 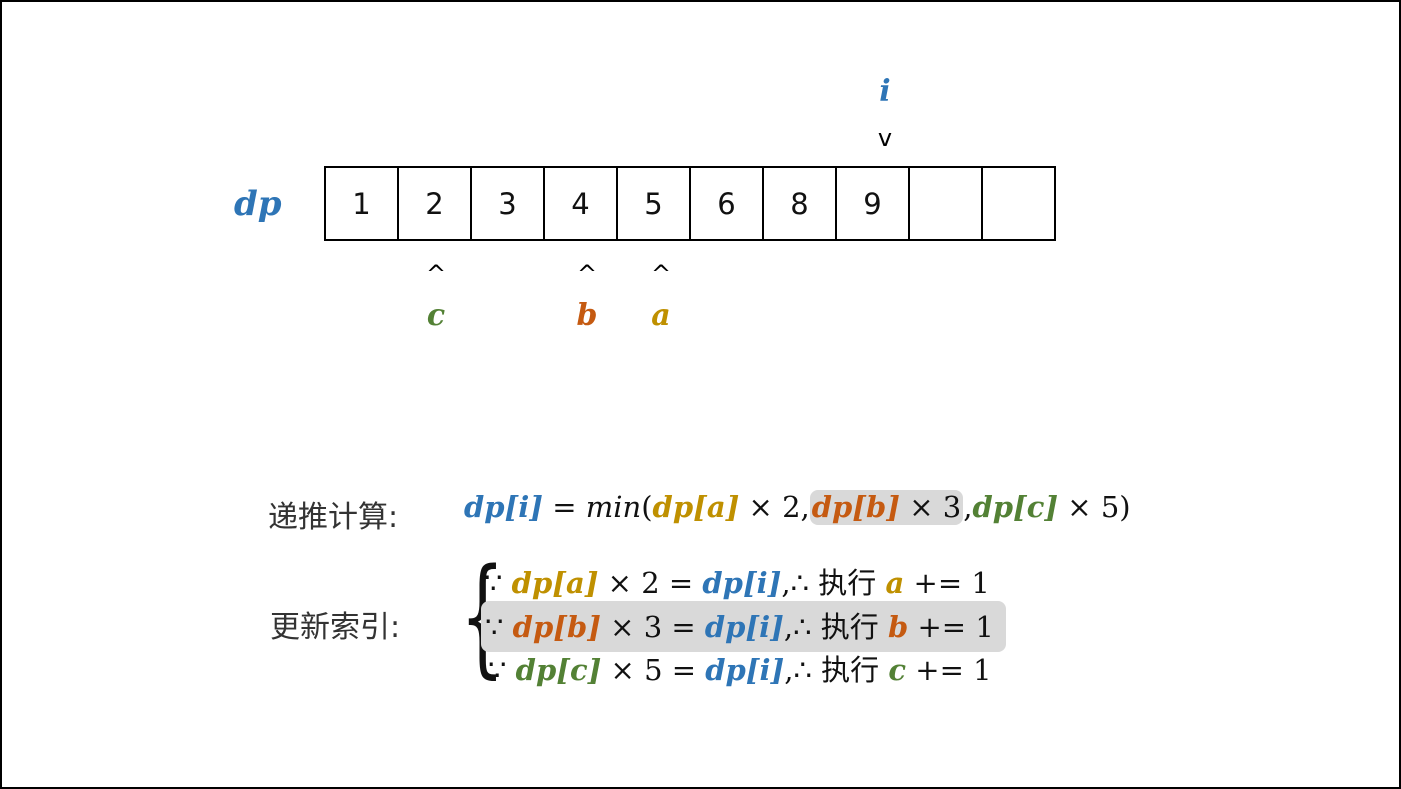 What do you see at coordinates (258, 204) in the screenshot?
I see `array-label: dp` at bounding box center [258, 204].